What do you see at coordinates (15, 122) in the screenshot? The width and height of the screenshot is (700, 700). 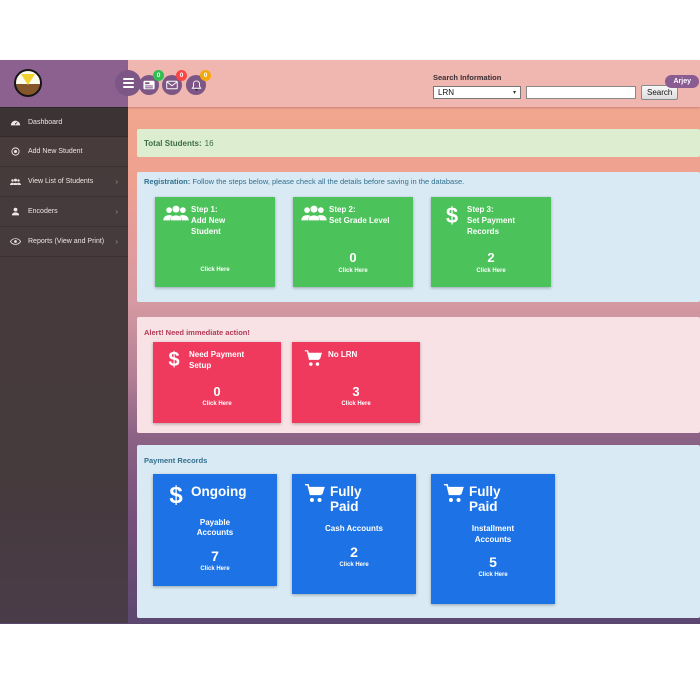 I see `dashboard-icon` at bounding box center [15, 122].